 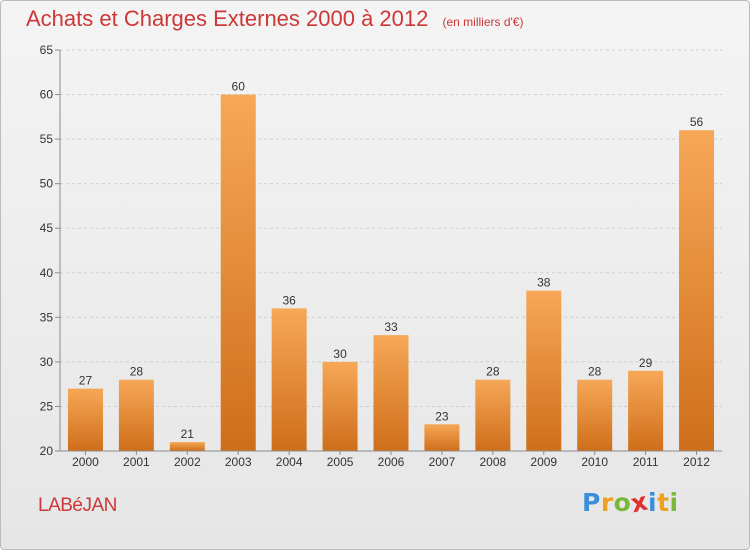 I want to click on data-label: 38, so click(x=544, y=283).